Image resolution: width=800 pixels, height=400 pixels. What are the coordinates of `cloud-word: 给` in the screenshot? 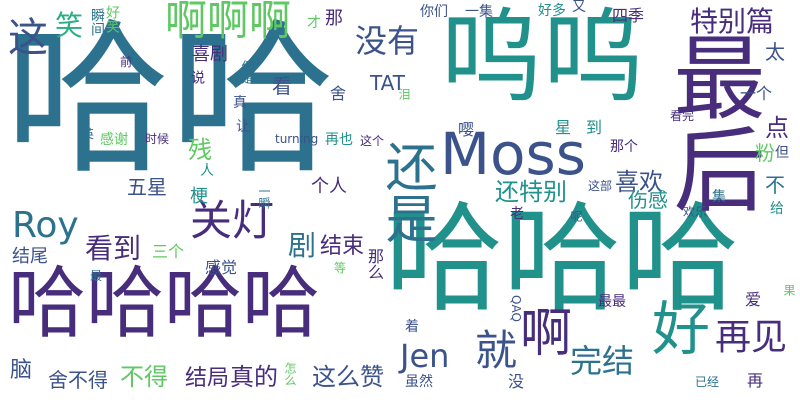 It's located at (777, 209).